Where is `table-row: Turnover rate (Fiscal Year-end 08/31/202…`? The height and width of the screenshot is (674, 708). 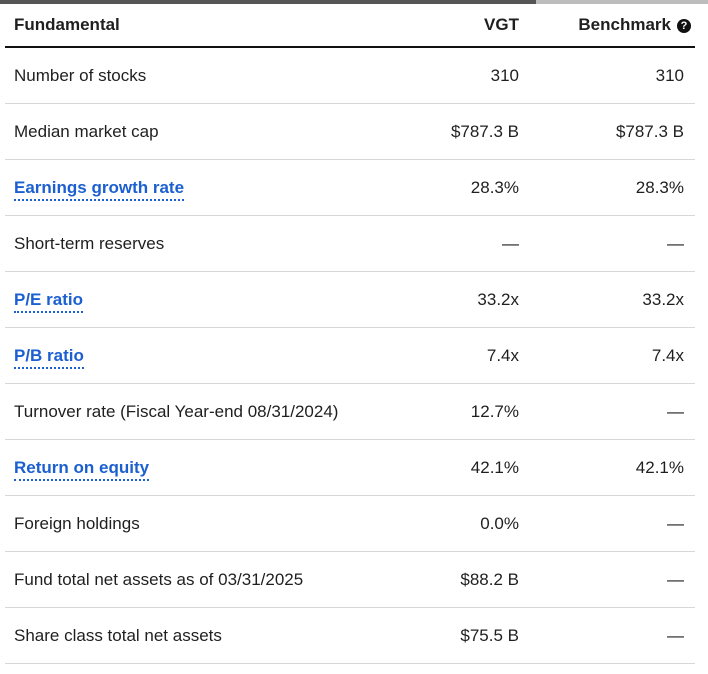 table-row: Turnover rate (Fiscal Year-end 08/31/202… is located at coordinates (350, 411).